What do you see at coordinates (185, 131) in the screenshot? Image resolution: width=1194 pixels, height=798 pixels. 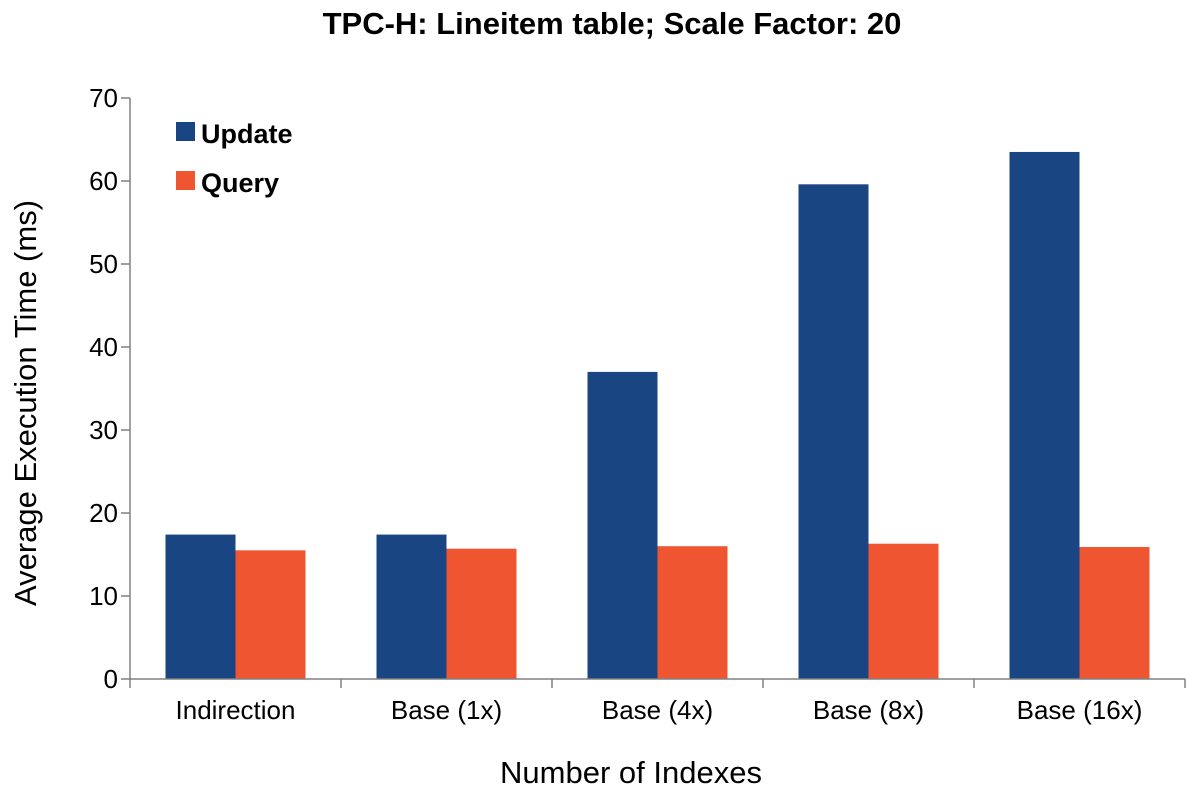 I see `legend-swatch-update` at bounding box center [185, 131].